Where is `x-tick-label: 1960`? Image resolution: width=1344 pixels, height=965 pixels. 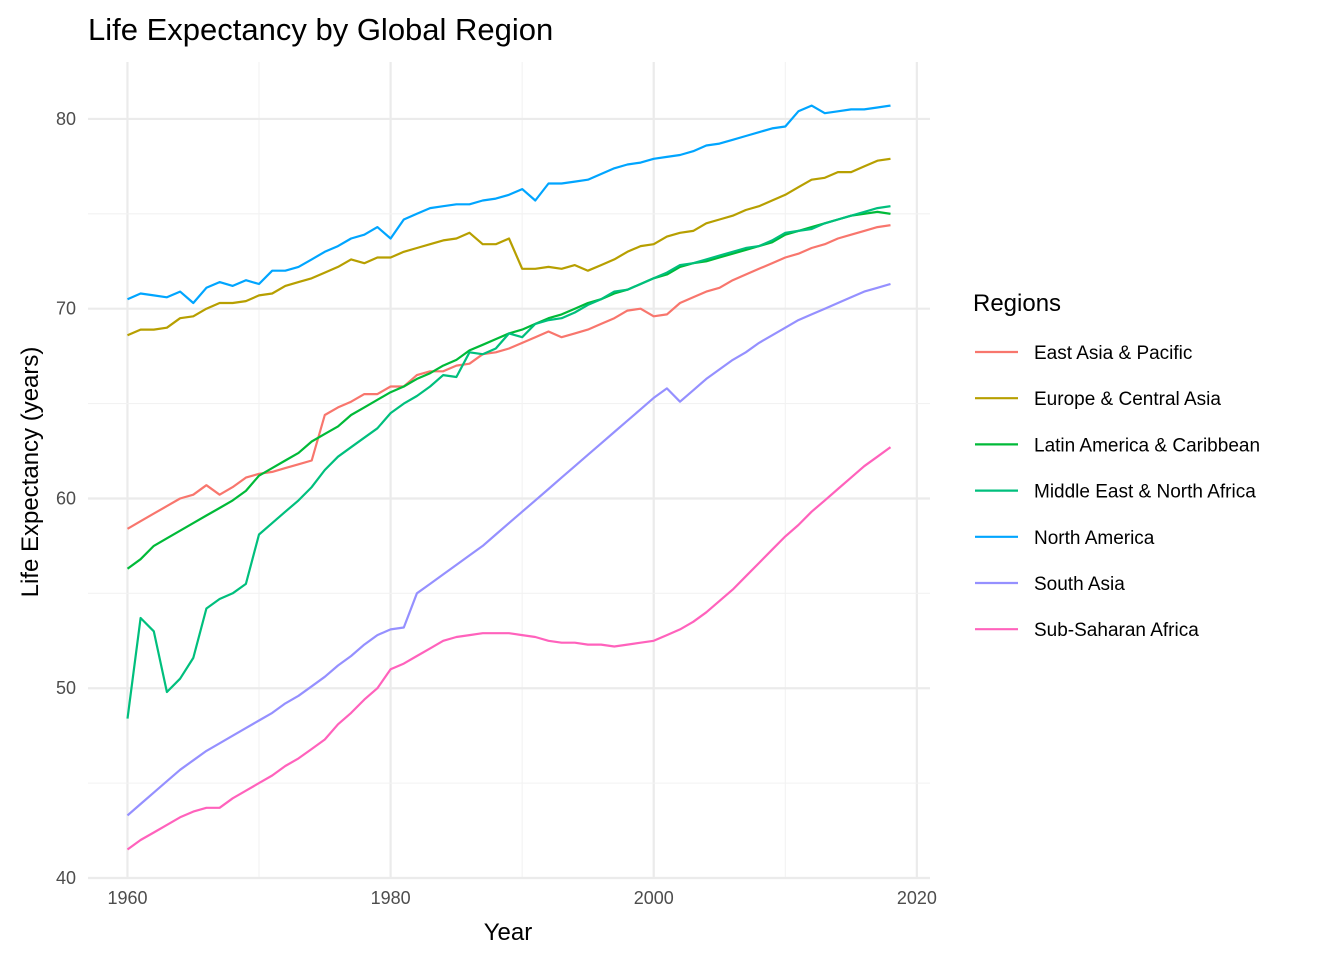
x-tick-label: 1960 is located at coordinates (127, 898).